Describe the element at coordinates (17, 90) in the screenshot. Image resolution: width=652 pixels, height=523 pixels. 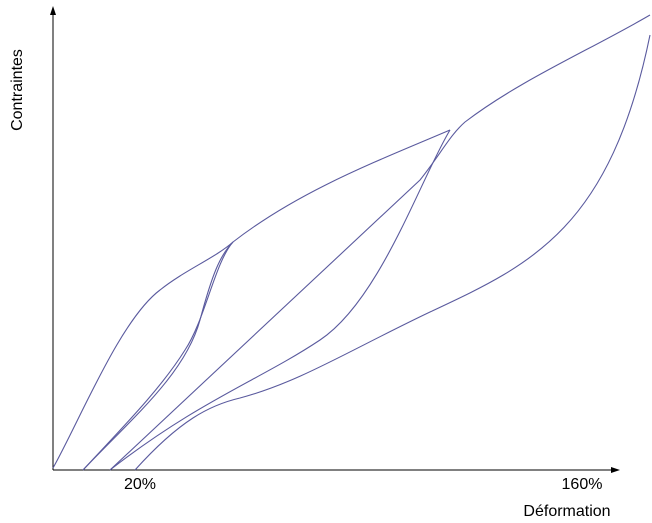
I see `y-axis-label: Contraintes` at that location.